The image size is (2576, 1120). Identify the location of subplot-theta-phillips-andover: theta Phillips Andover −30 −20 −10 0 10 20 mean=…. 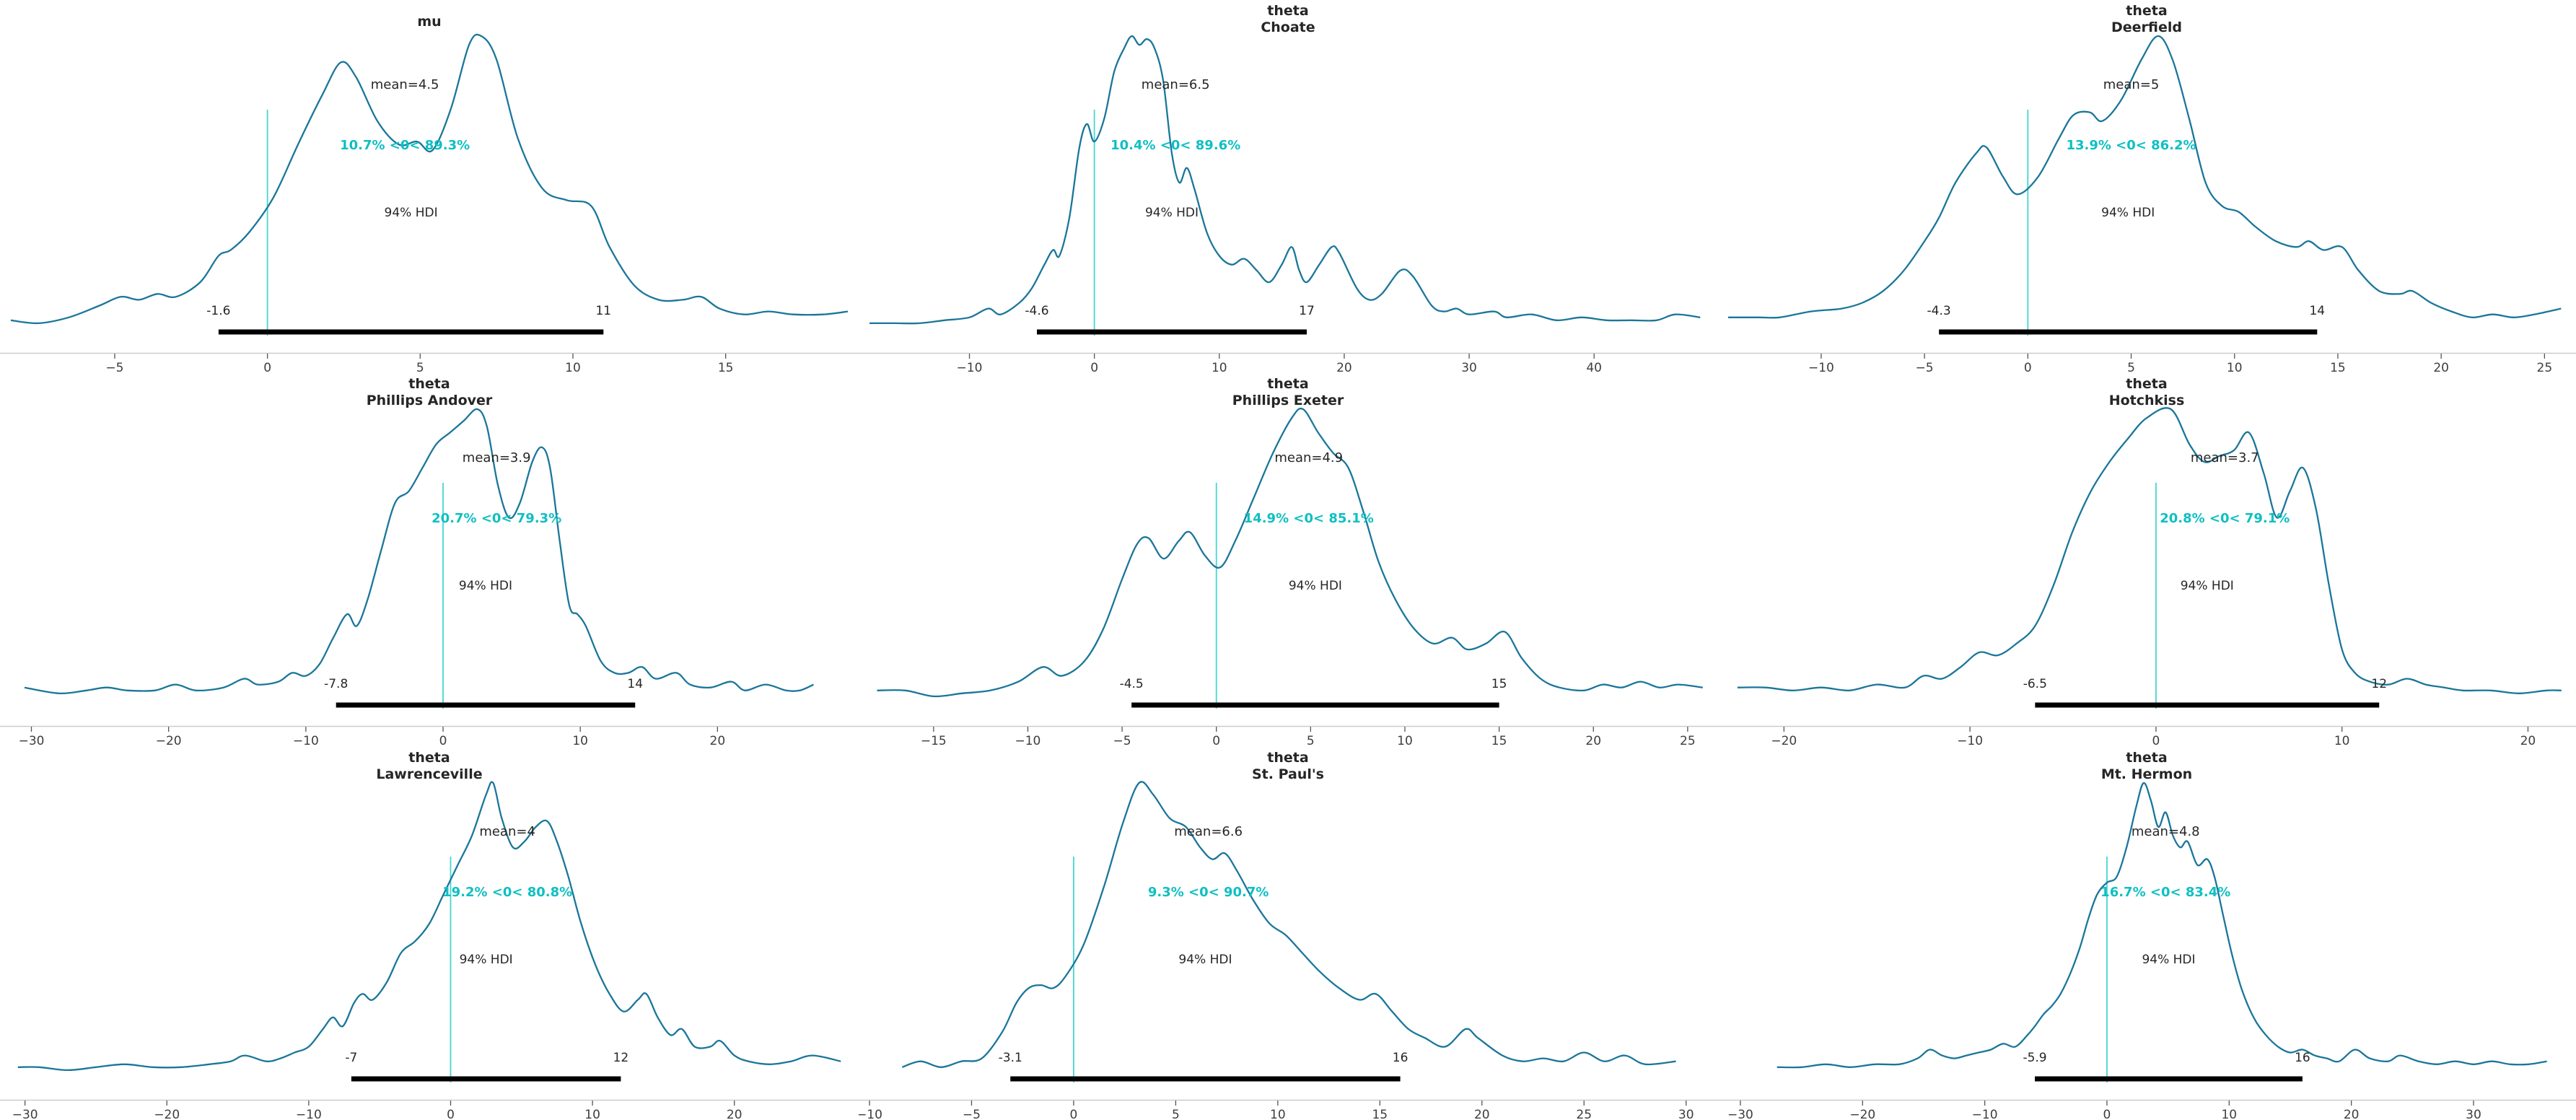
(430, 559).